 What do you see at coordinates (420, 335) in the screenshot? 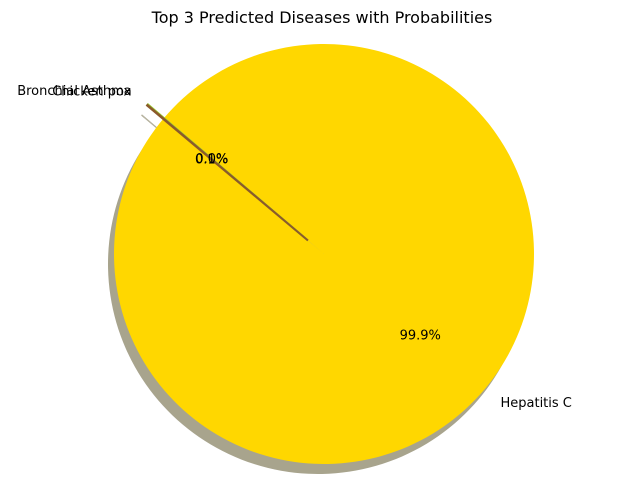
I see `slice-percent-hepatitis-c: 99.9%` at bounding box center [420, 335].